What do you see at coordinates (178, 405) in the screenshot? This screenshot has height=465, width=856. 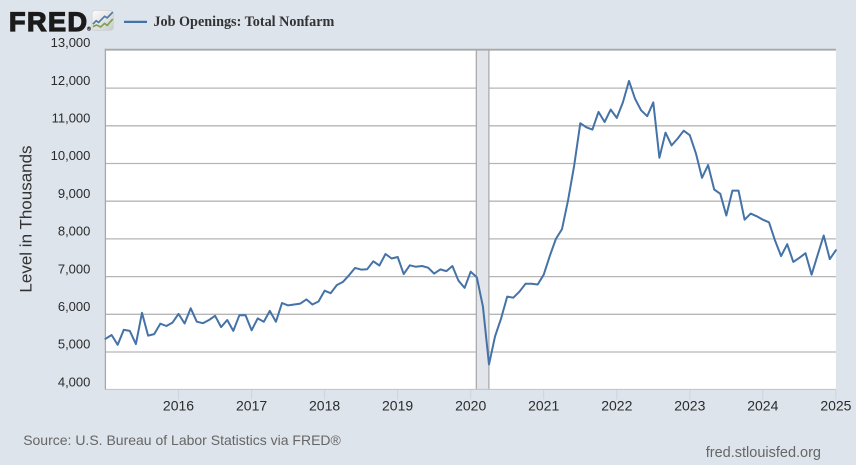 I see `svg-text: 2016` at bounding box center [178, 405].